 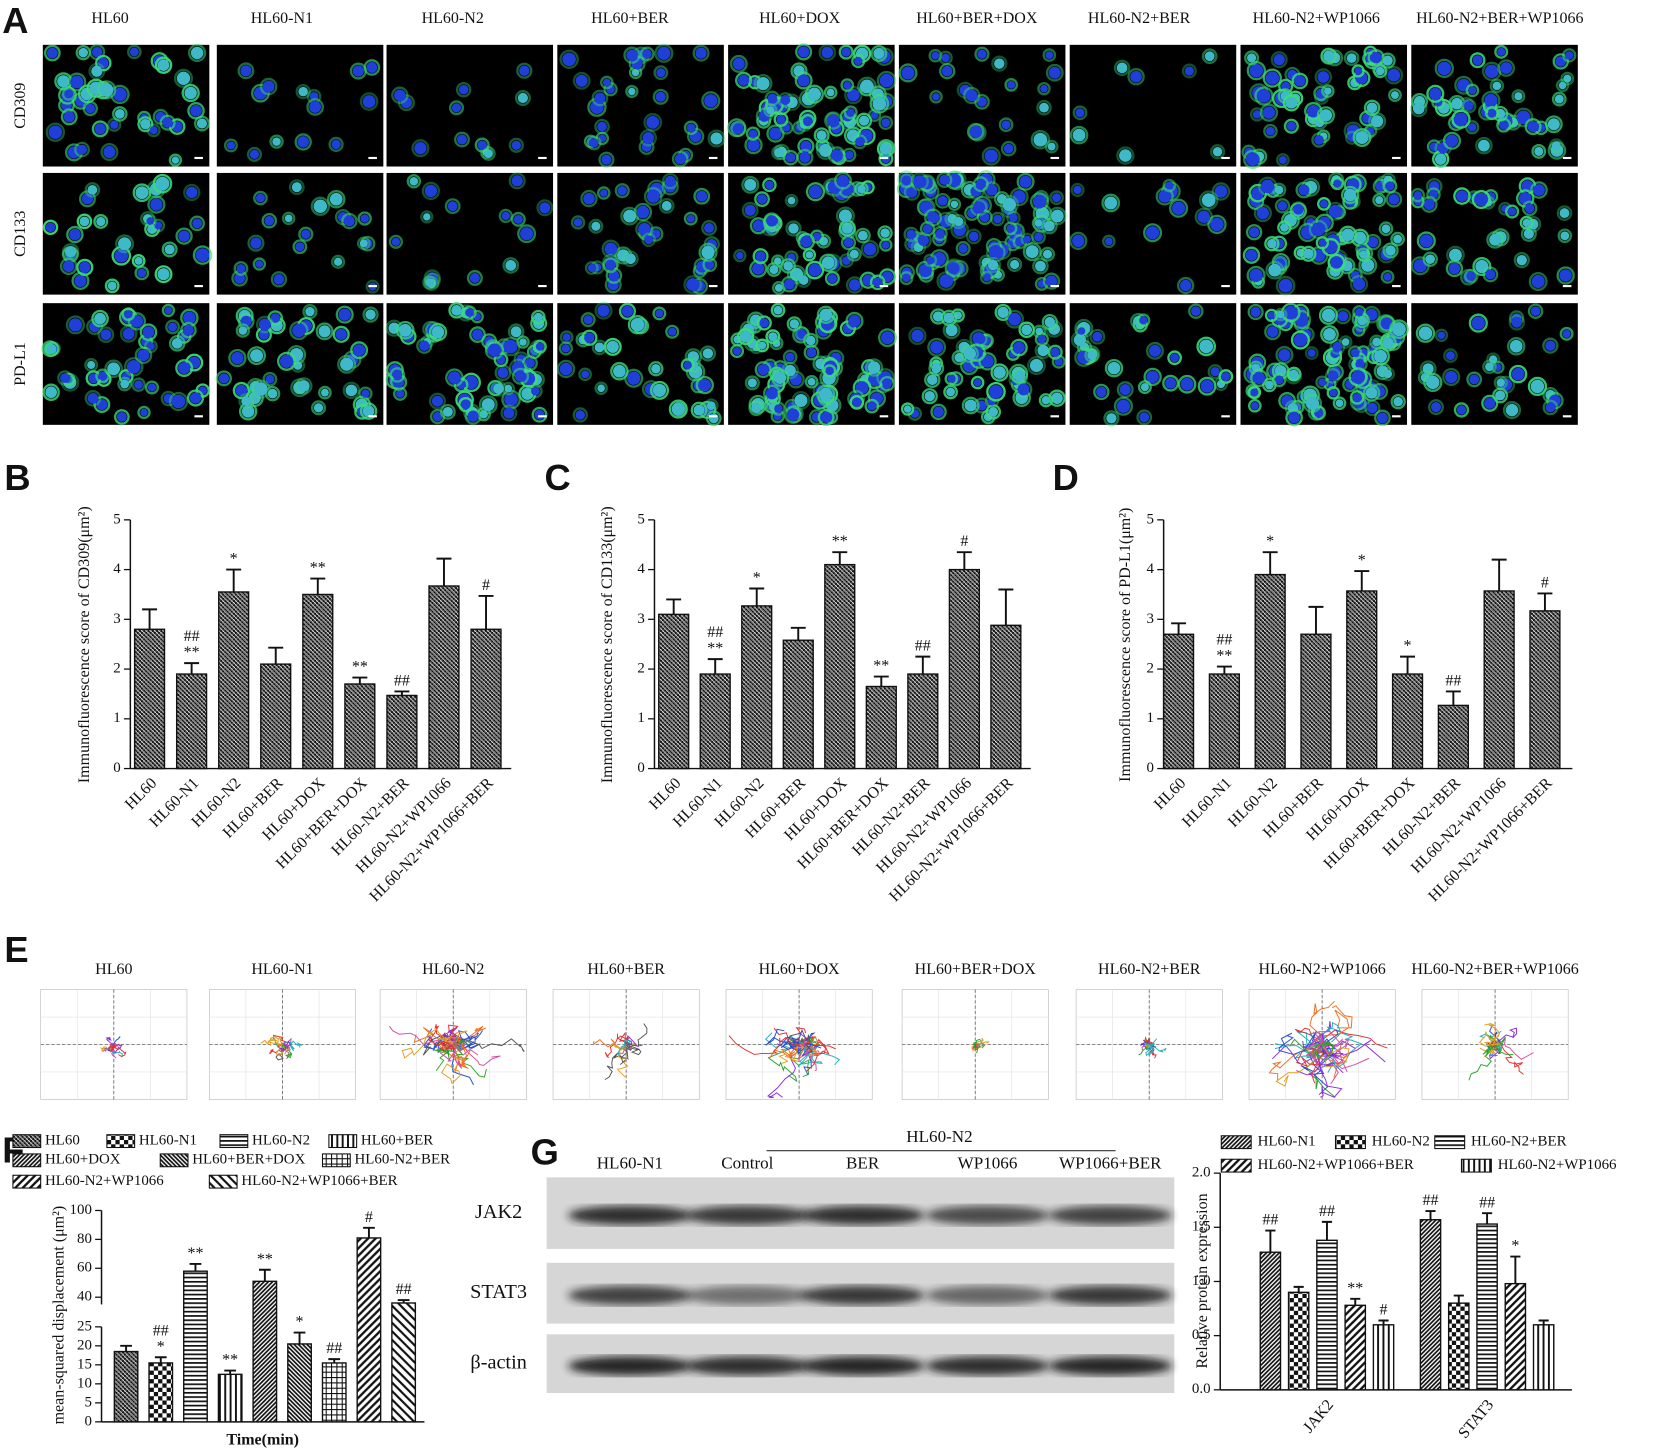 I want to click on micrograph-bg, so click(x=1153, y=105).